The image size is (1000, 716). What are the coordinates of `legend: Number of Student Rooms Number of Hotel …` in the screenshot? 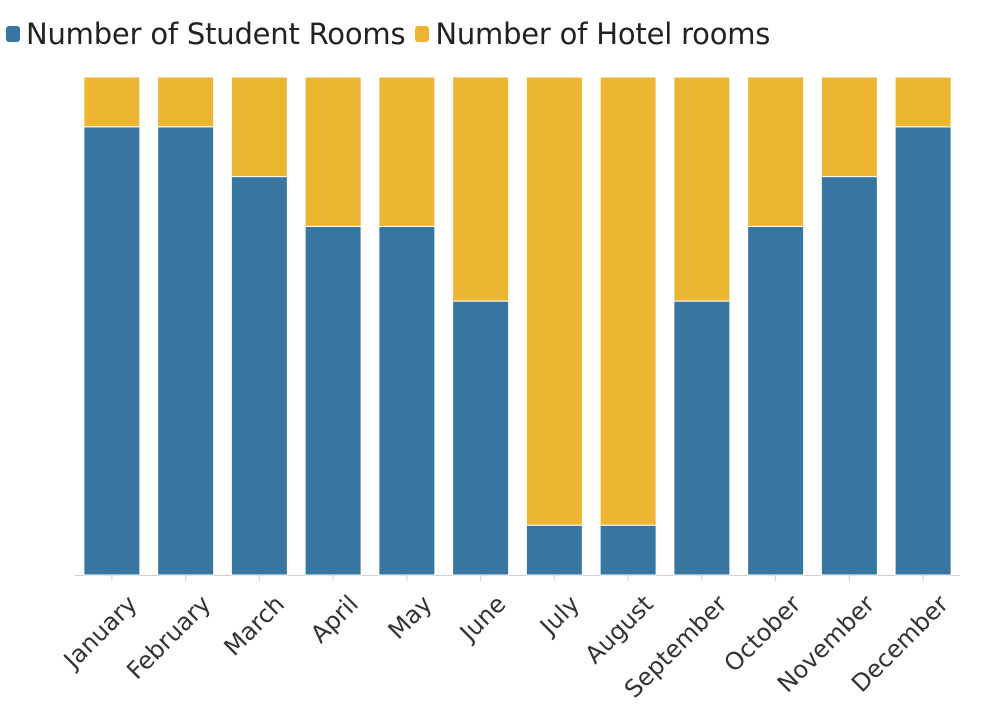 It's located at (393, 34).